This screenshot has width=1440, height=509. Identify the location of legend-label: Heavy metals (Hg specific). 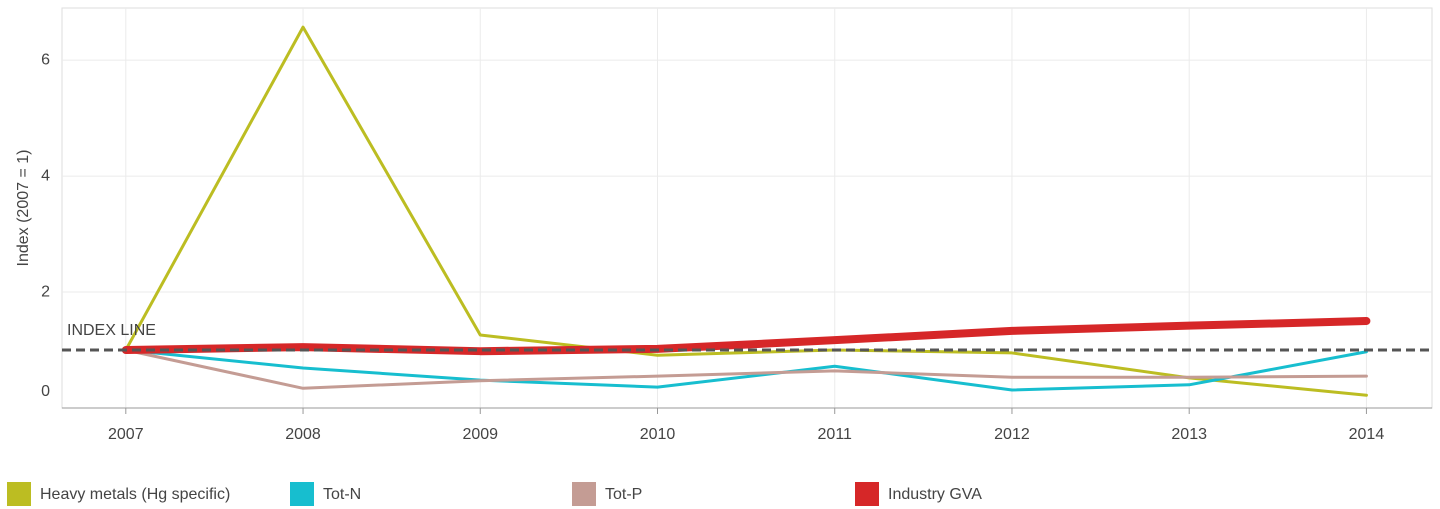
(135, 494).